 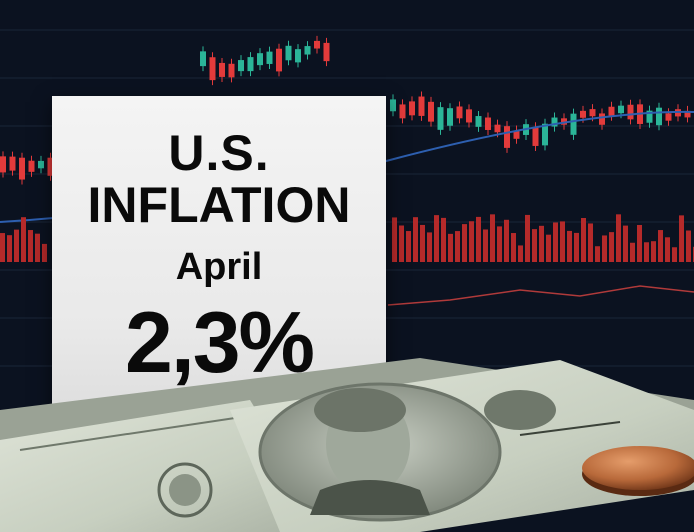 What do you see at coordinates (219, 267) in the screenshot?
I see `card-month: April` at bounding box center [219, 267].